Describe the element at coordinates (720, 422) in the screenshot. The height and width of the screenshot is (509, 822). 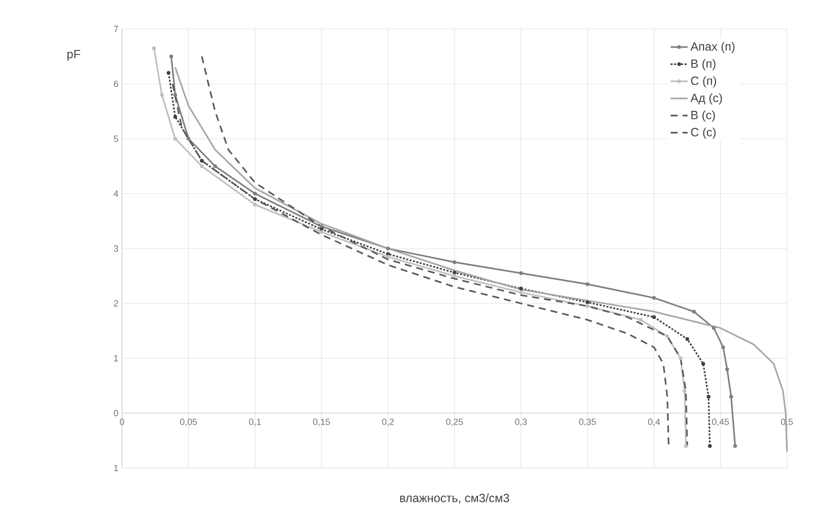
I see `x-tick-label: 0,45` at that location.